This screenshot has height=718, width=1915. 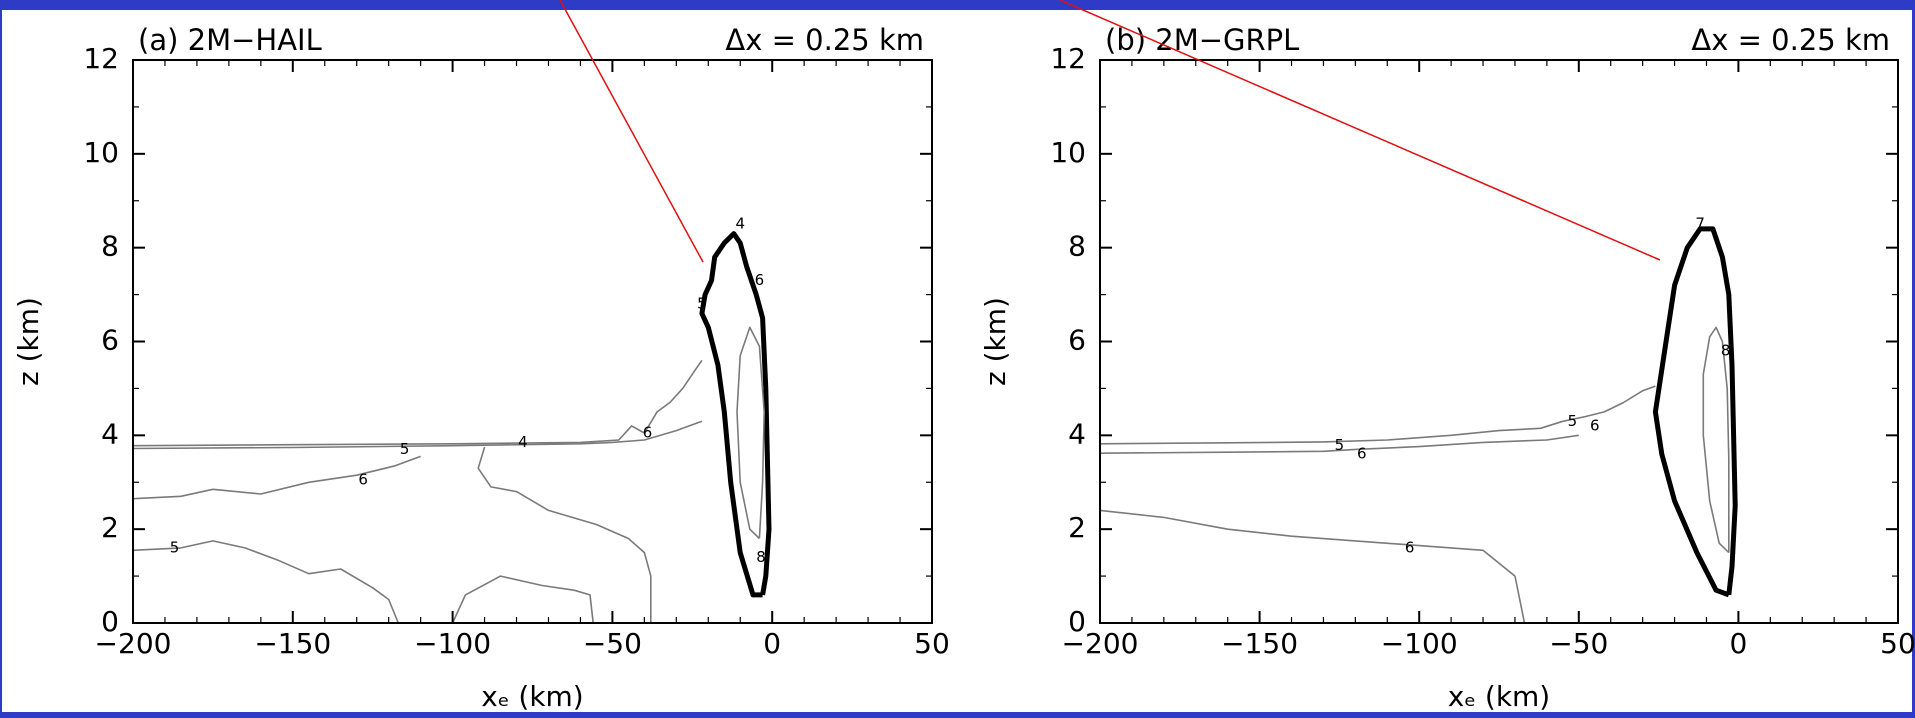 I want to click on panel-a-x-tick-labels: −200 −150 −100 −50 0 50, so click(x=522, y=643).